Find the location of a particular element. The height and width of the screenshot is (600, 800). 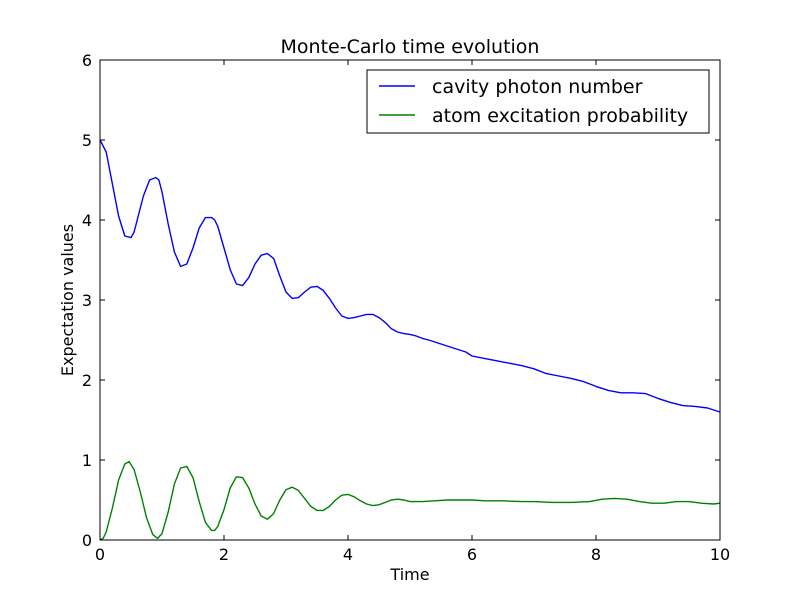

x-axis-label: Time is located at coordinates (409, 574).